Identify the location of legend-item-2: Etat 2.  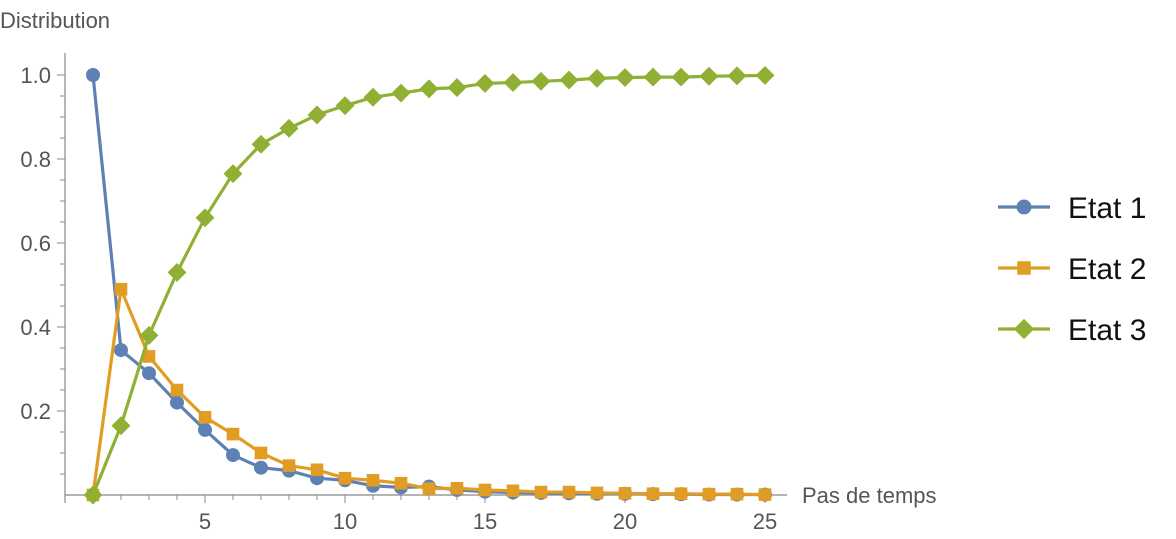
(1072, 269).